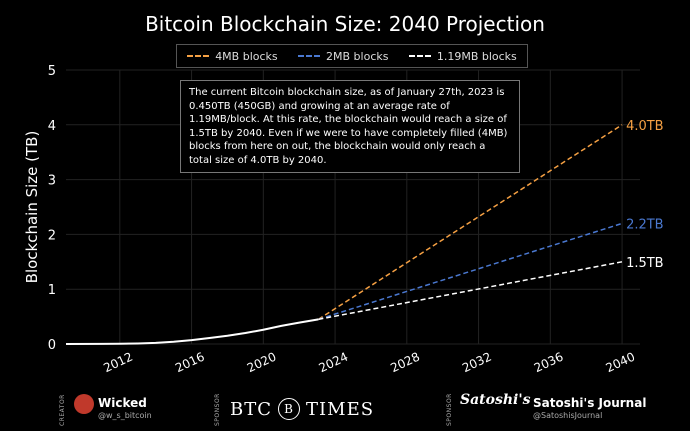 This screenshot has width=690, height=431. Describe the element at coordinates (289, 409) in the screenshot. I see `bitcoin-icon: B` at that location.